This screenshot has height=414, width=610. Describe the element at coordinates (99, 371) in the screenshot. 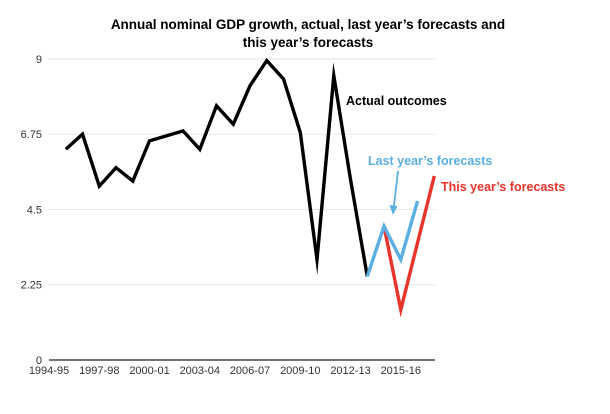

I see `x-tick-label: 1997-98` at that location.